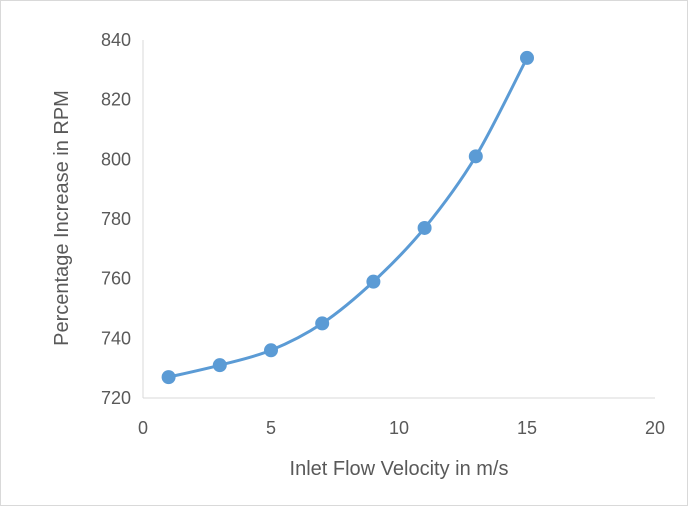 The image size is (688, 506). Describe the element at coordinates (527, 428) in the screenshot. I see `x-tick-label: 15` at that location.